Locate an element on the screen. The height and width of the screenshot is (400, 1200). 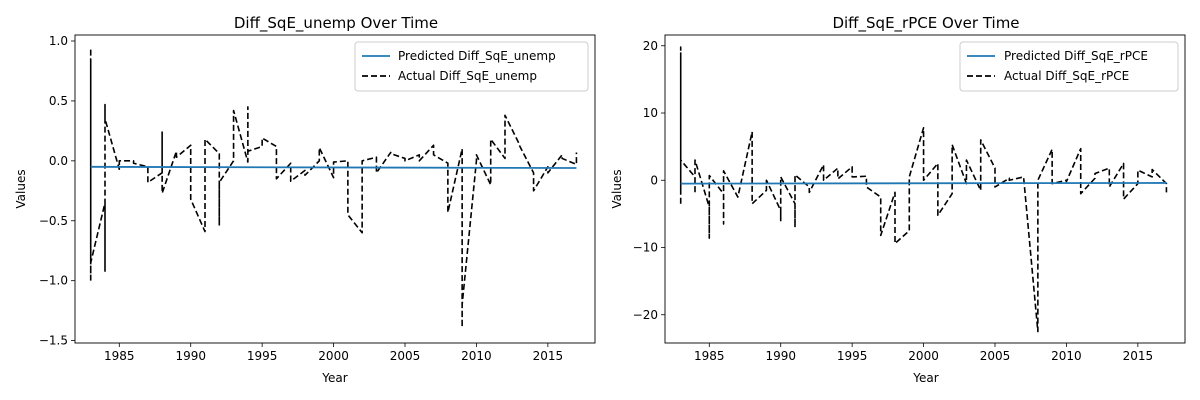
x-tick-label-rpce: 2005 is located at coordinates (995, 356).